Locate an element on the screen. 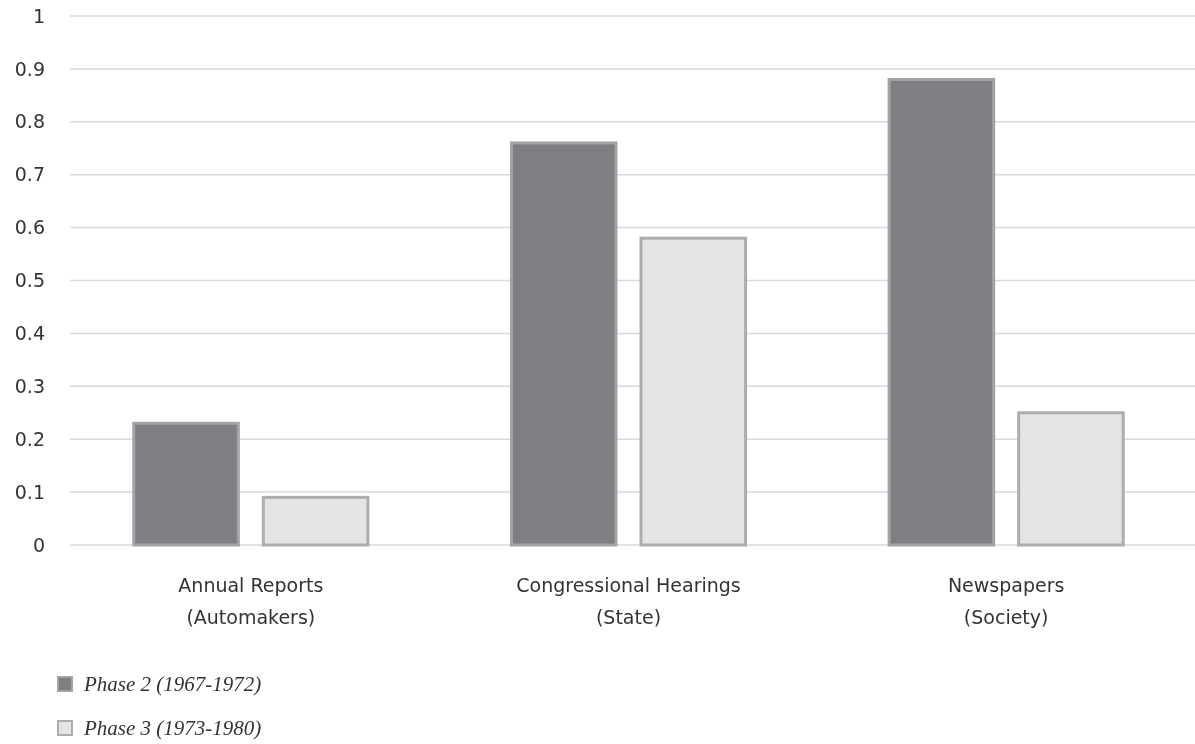 The height and width of the screenshot is (744, 1195). y-tick-label: 0.4 is located at coordinates (29, 333).